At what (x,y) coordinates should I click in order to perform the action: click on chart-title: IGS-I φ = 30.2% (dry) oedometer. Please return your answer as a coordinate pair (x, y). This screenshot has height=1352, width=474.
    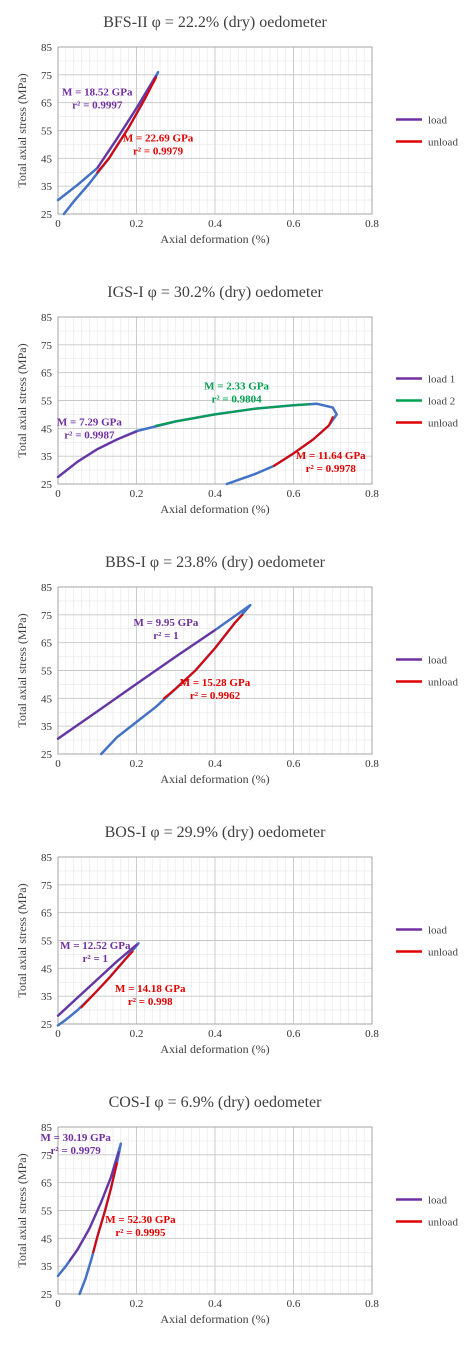
    Looking at the image, I should click on (215, 292).